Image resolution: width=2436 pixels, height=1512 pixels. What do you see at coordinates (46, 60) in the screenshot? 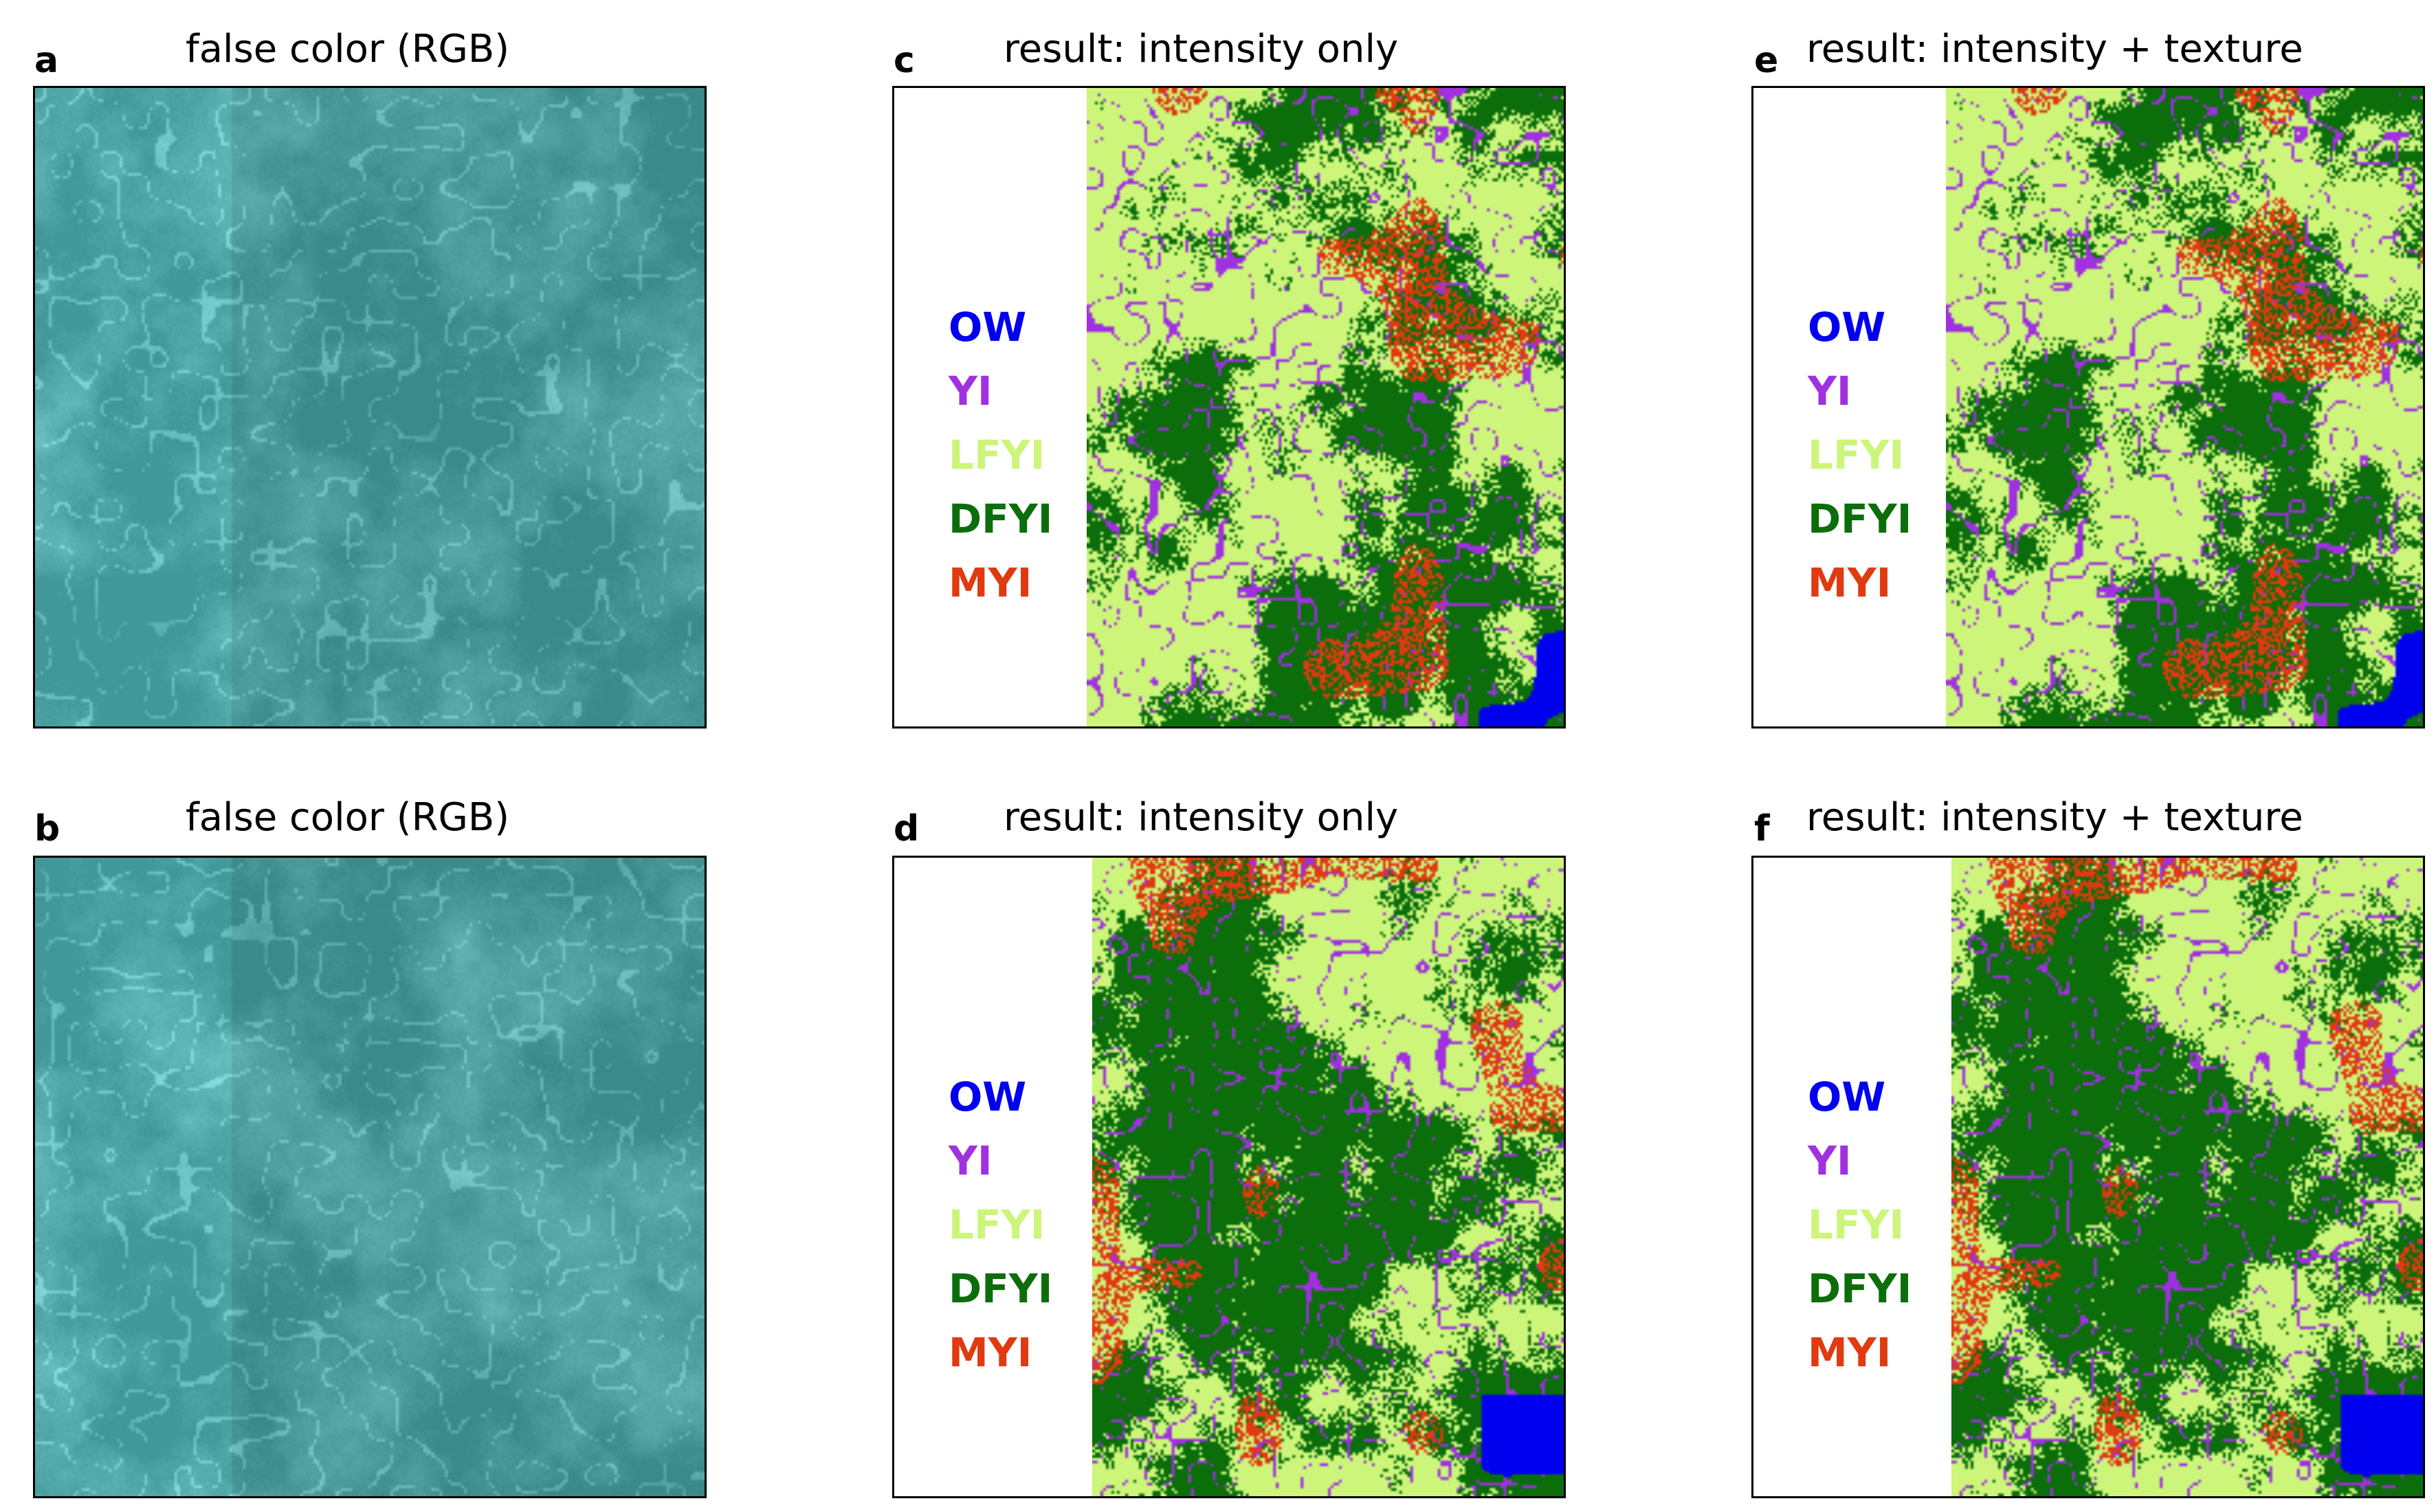
I see `panel-letter: a` at bounding box center [46, 60].